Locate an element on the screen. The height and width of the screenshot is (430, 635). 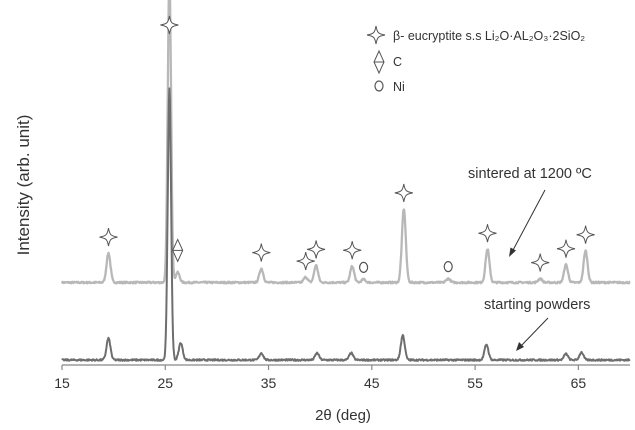
x-tick-label: 35 is located at coordinates (269, 383).